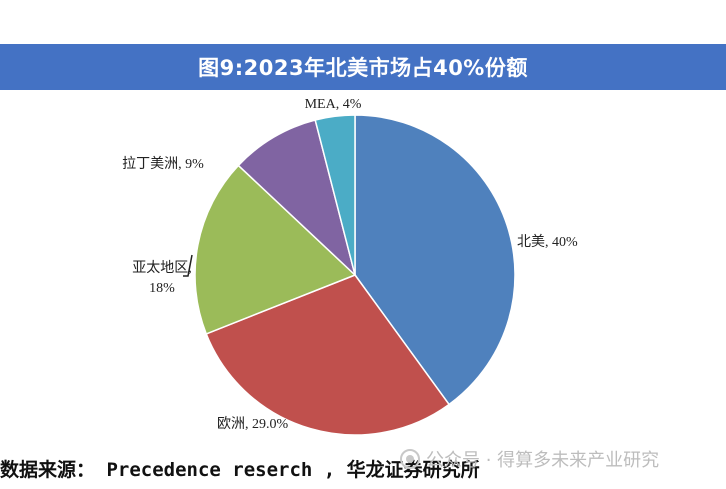 Image resolution: width=726 pixels, height=489 pixels. Describe the element at coordinates (543, 460) in the screenshot. I see `watermark-text: 公众号 · 得算多未来产业研究` at that location.